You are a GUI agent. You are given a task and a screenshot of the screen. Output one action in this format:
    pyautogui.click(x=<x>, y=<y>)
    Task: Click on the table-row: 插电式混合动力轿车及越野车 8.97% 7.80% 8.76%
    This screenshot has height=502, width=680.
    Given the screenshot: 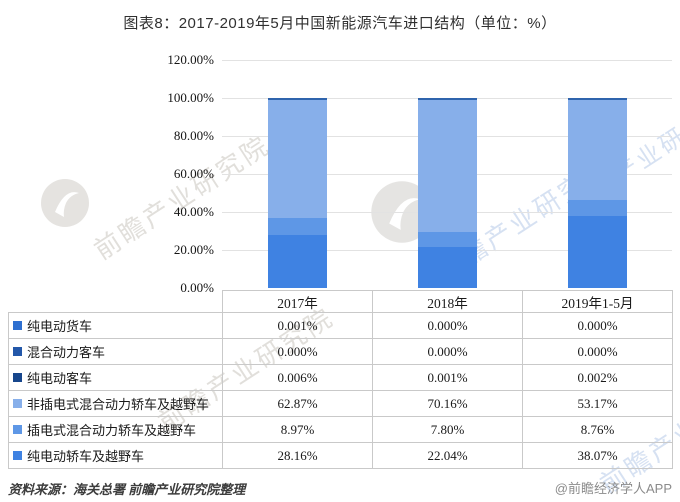 What is the action you would take?
    pyautogui.click(x=340, y=429)
    